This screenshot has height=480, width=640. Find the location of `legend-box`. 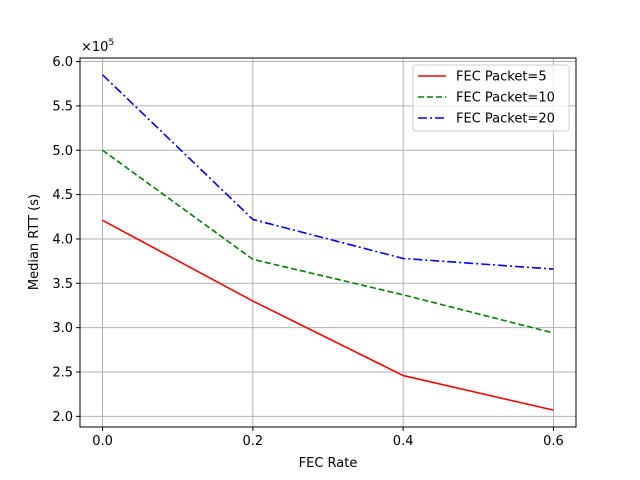

legend-box is located at coordinates (491, 98).